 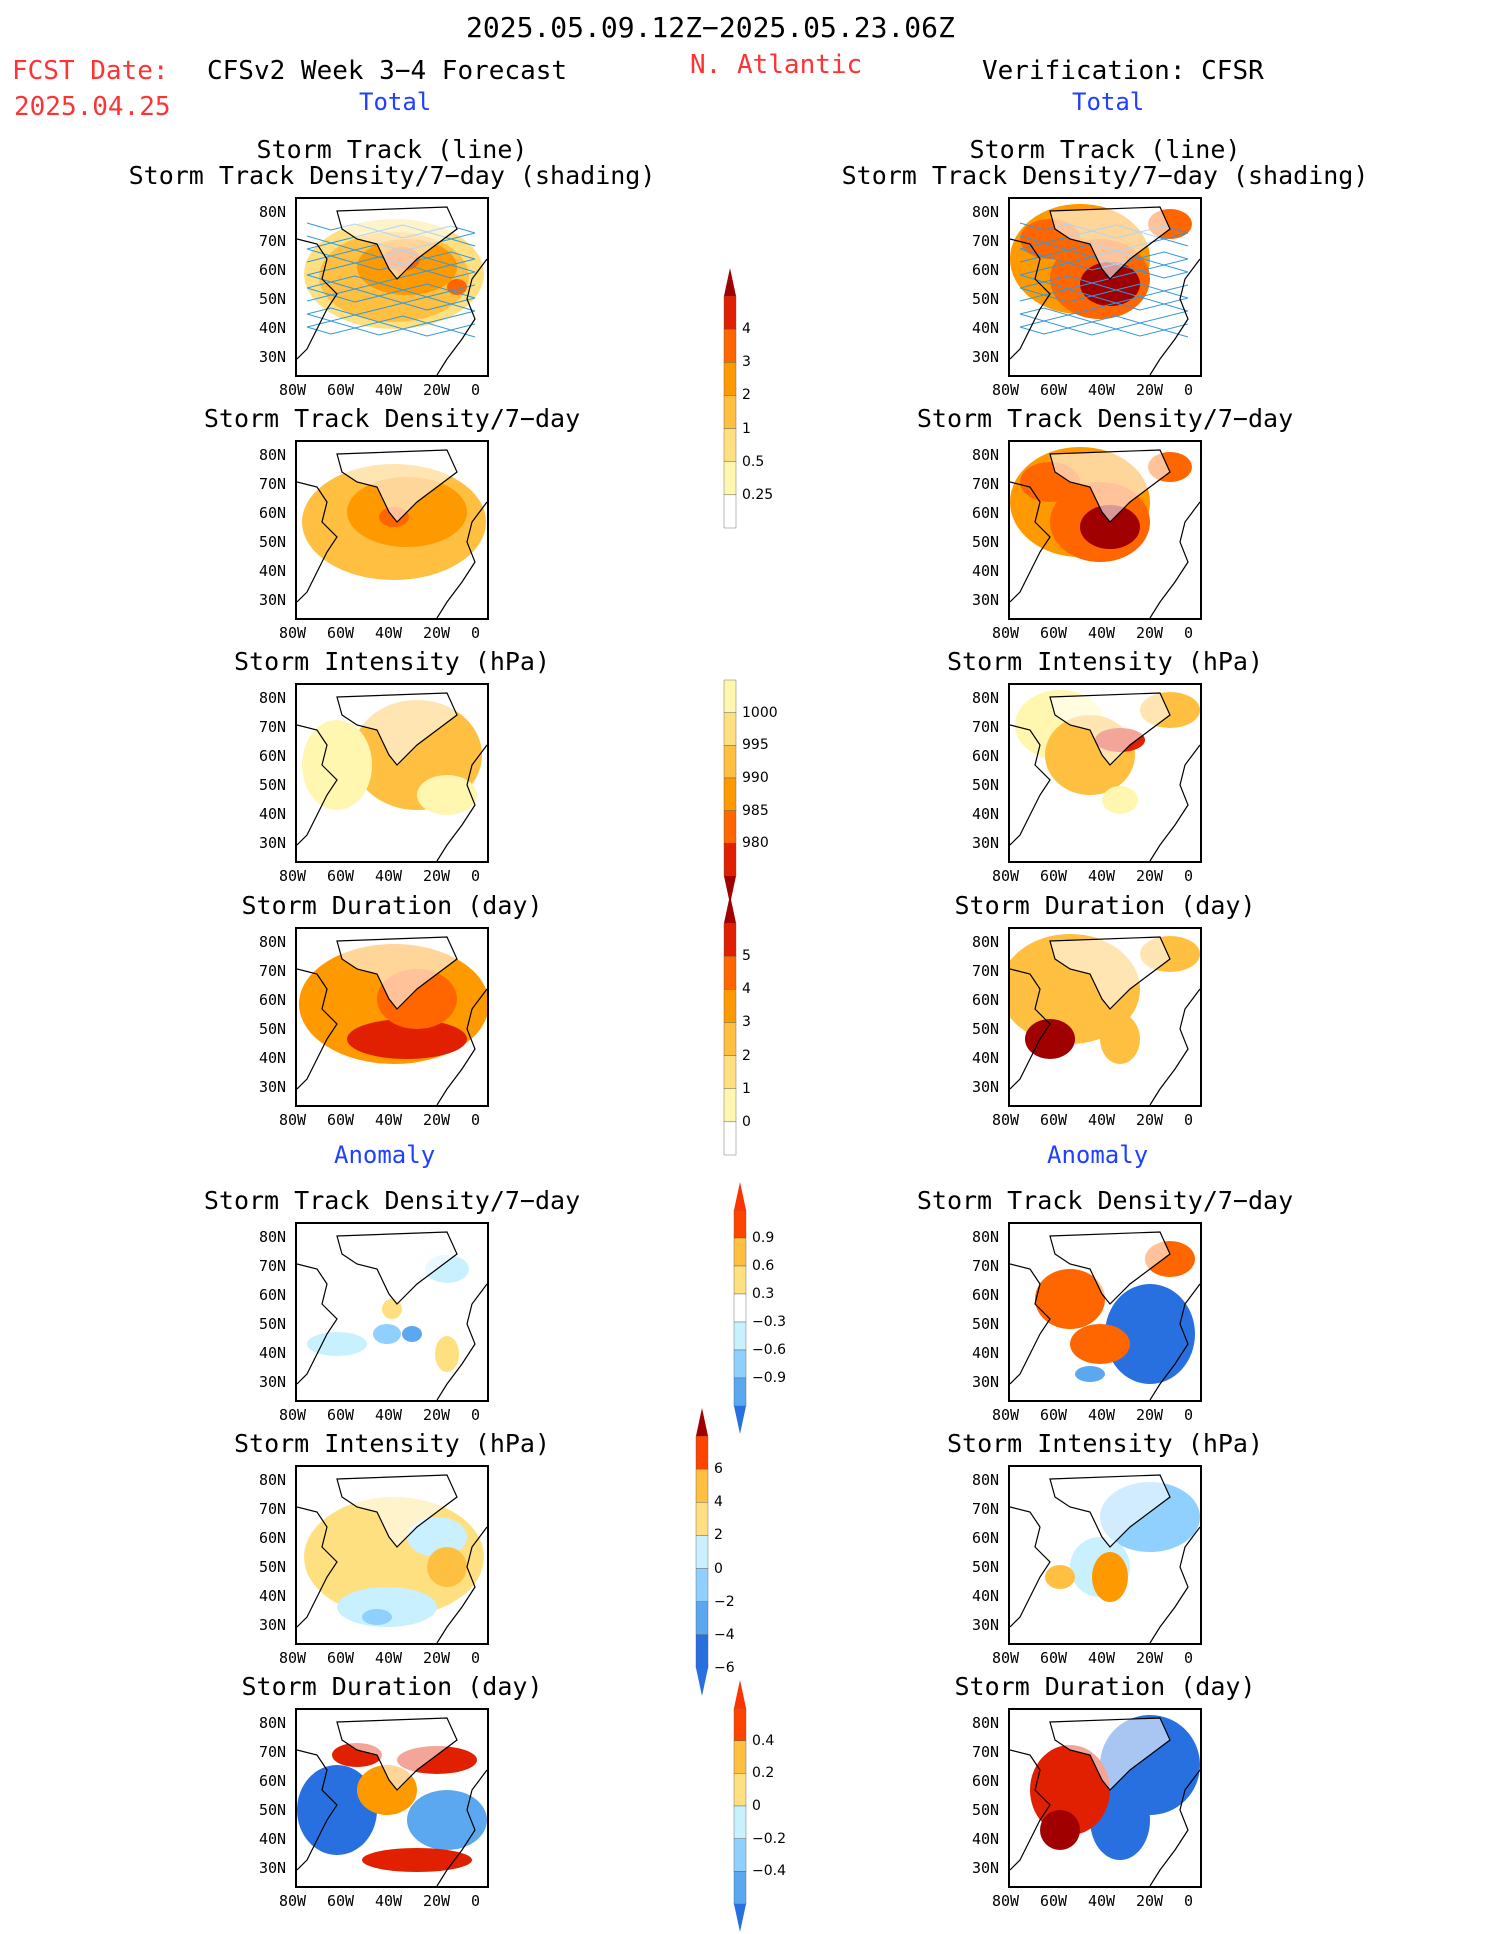 What do you see at coordinates (1105, 289) in the screenshot?
I see `verification-map-1-field` at bounding box center [1105, 289].